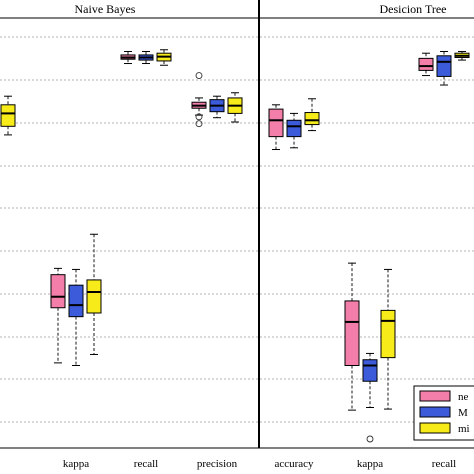 Image resolution: width=474 pixels, height=474 pixels. What do you see at coordinates (388, 334) in the screenshot?
I see `box-body-p1-kappa-s2` at bounding box center [388, 334].